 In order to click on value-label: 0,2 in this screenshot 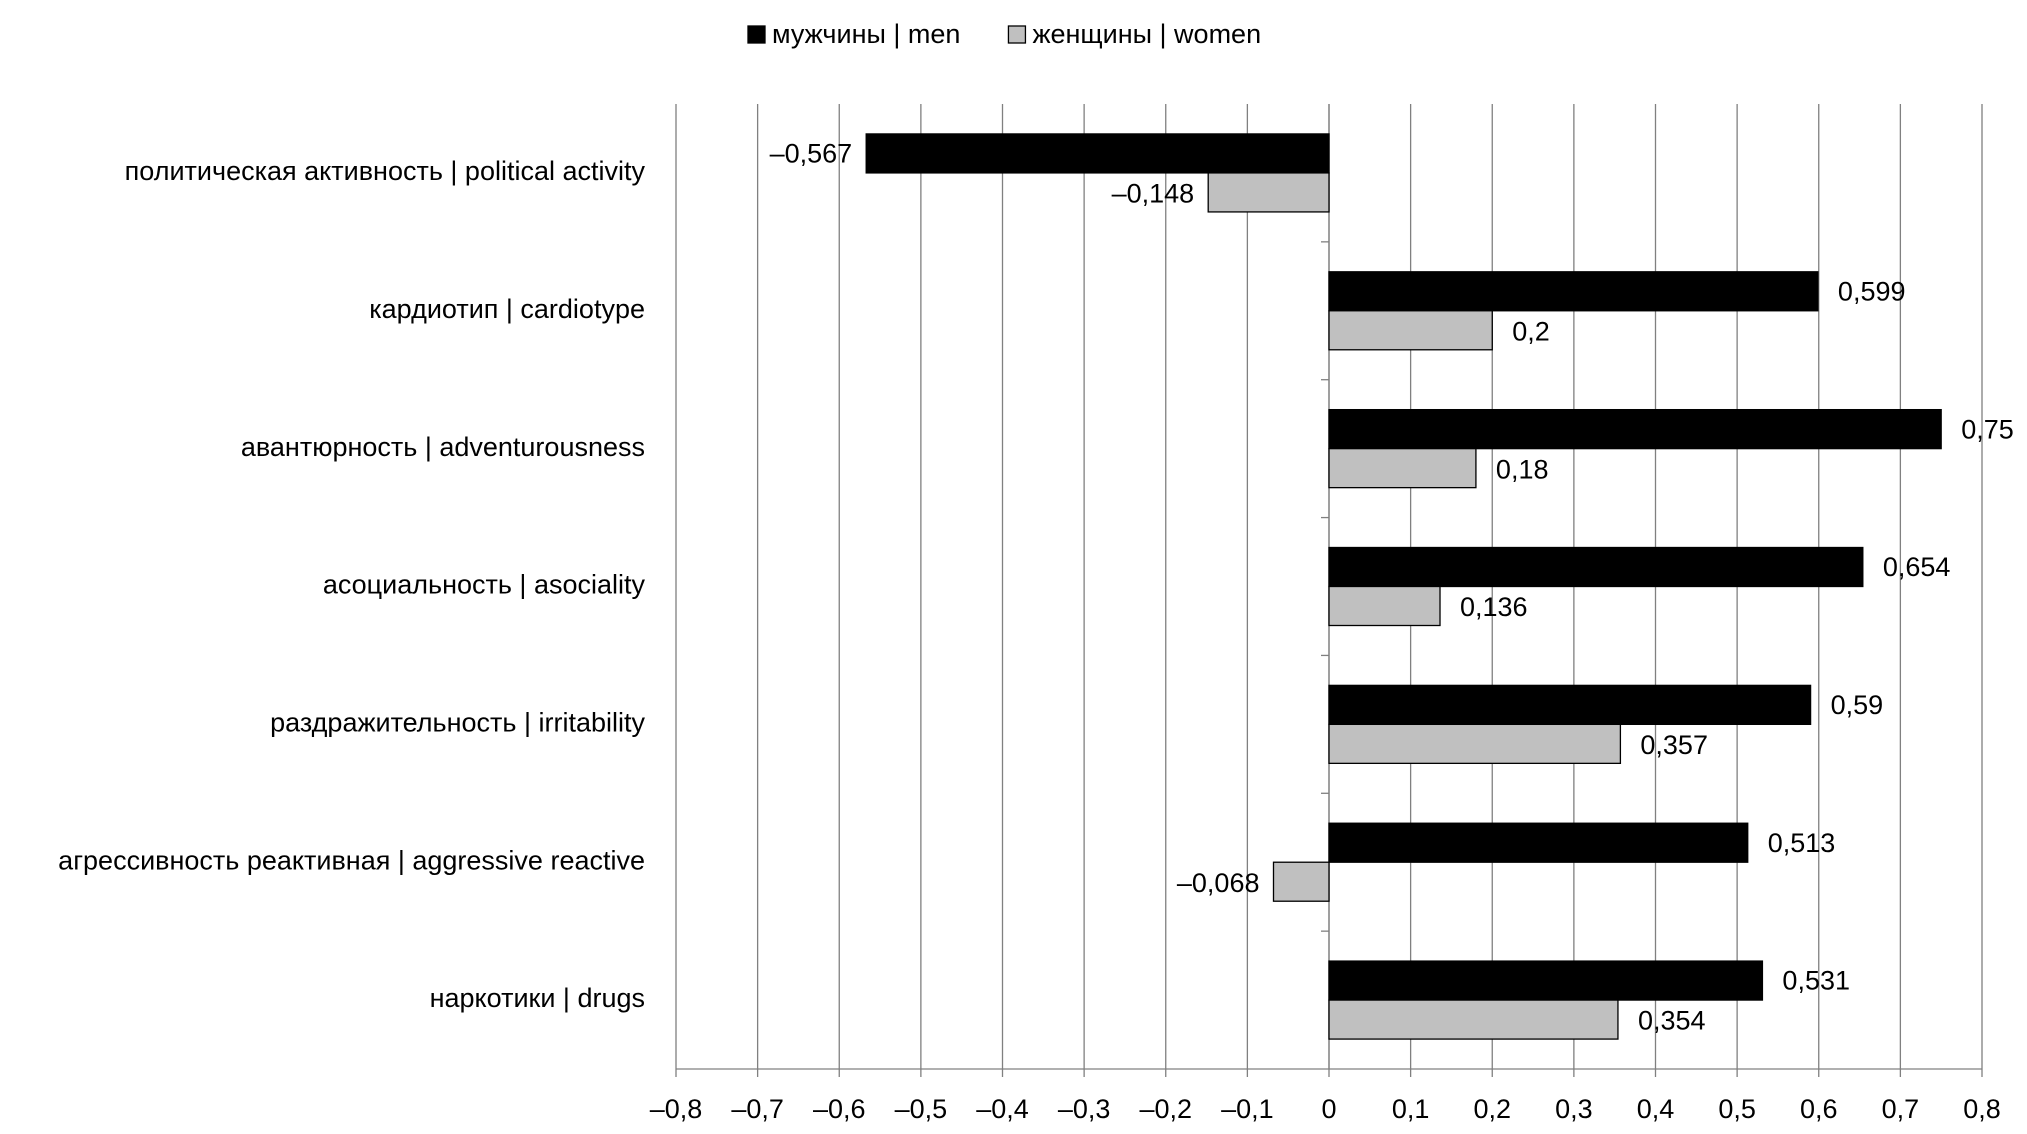, I will do `click(1531, 331)`.